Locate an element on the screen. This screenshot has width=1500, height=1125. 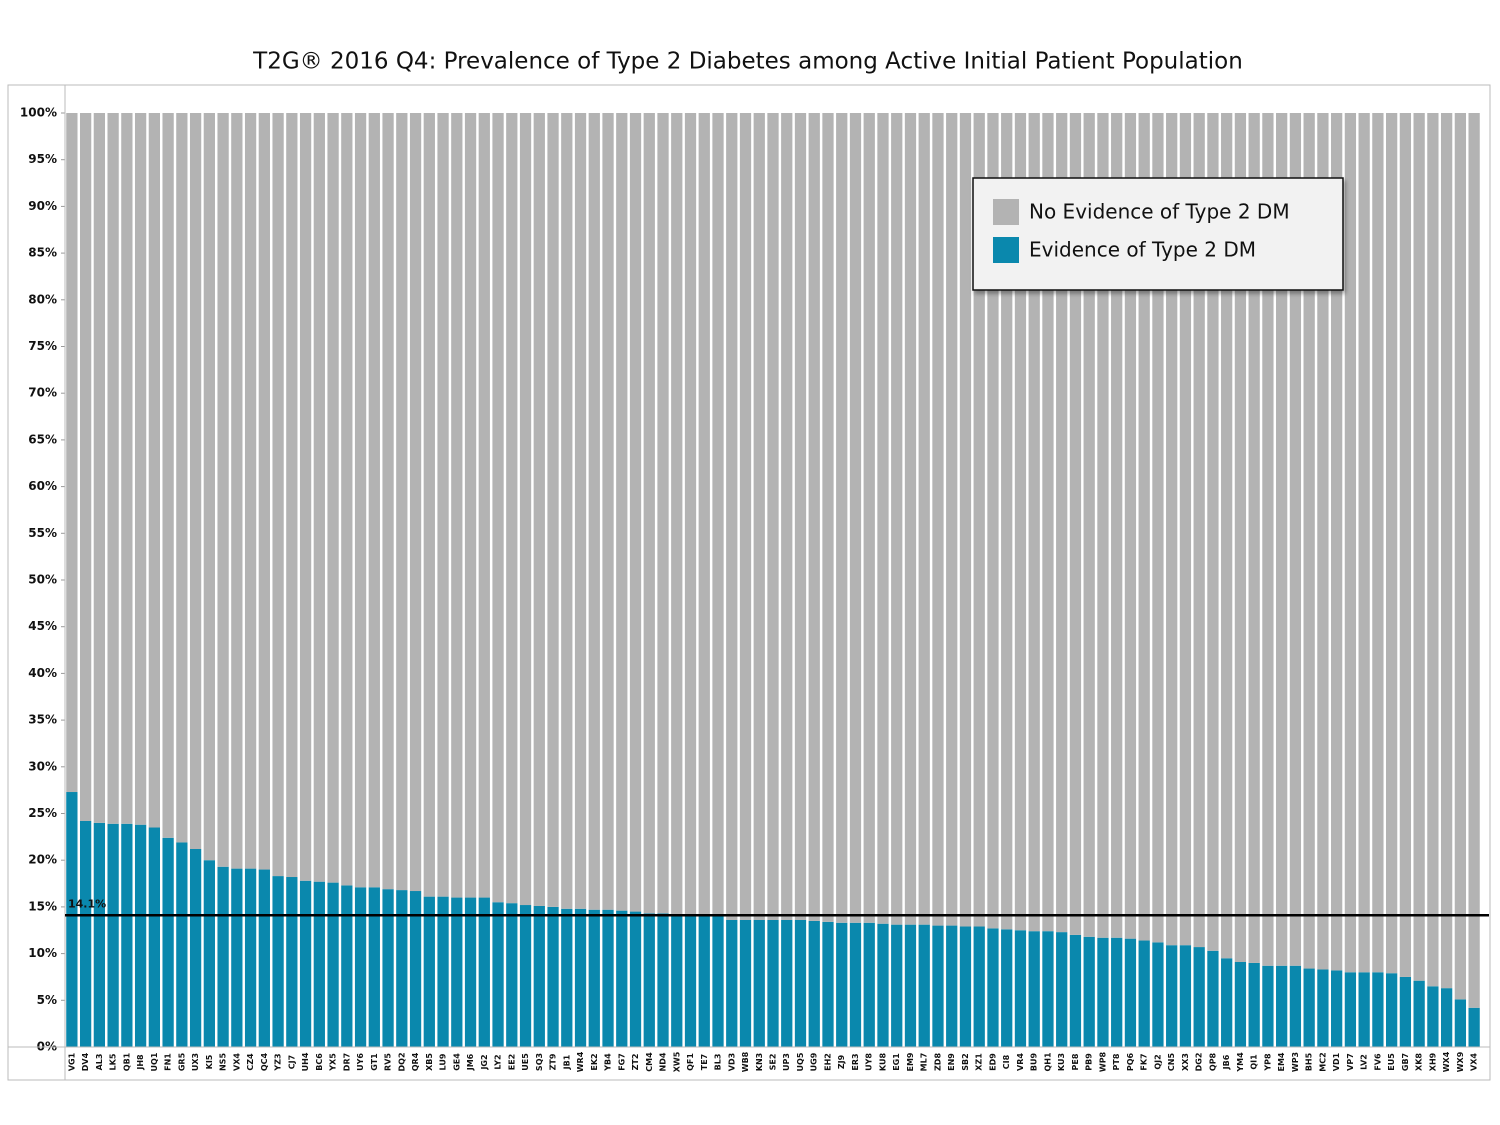
legend-label: No Evidence of Type 2 DM is located at coordinates (1159, 212).